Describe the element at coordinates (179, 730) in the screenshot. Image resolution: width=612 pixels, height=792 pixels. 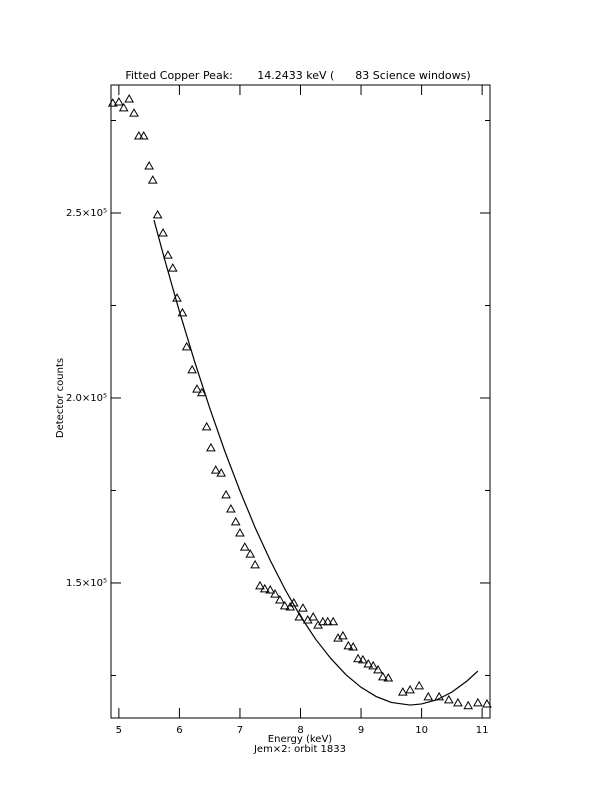
I see `x-tick-label: 6` at that location.